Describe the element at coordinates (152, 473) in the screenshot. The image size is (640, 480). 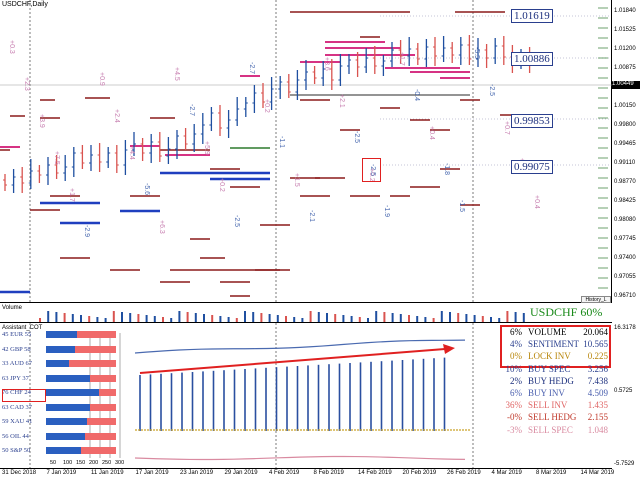
I see `date-label: 17 Jan 2019` at that location.